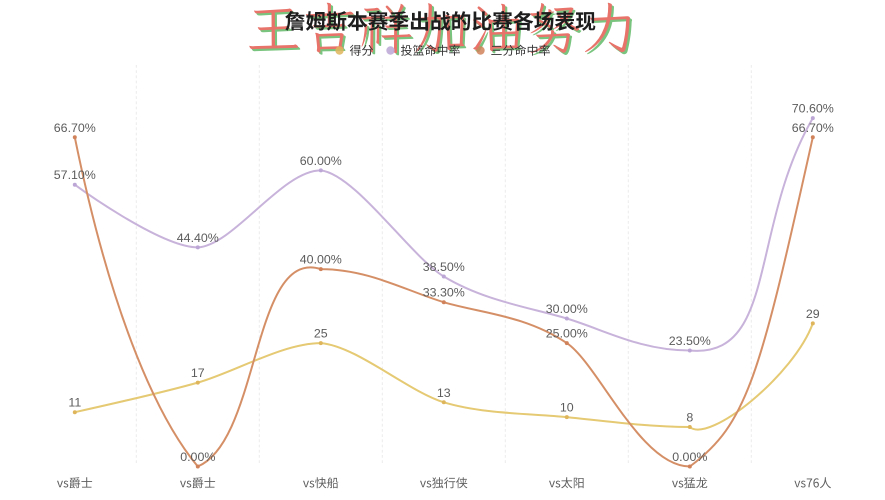 The image size is (885, 500). What do you see at coordinates (198, 373) in the screenshot?
I see `svg-text: 17` at bounding box center [198, 373].